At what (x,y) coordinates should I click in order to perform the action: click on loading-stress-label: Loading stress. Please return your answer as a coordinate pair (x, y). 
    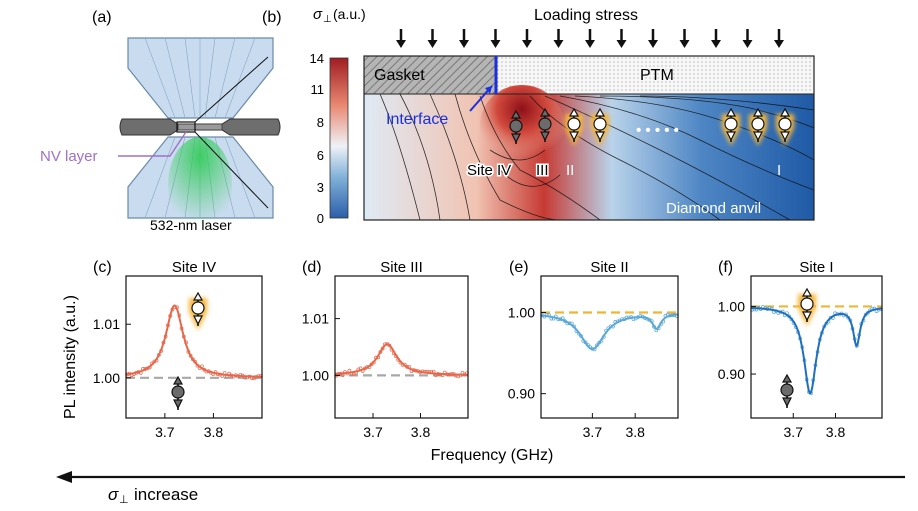
    Looking at the image, I should click on (586, 15).